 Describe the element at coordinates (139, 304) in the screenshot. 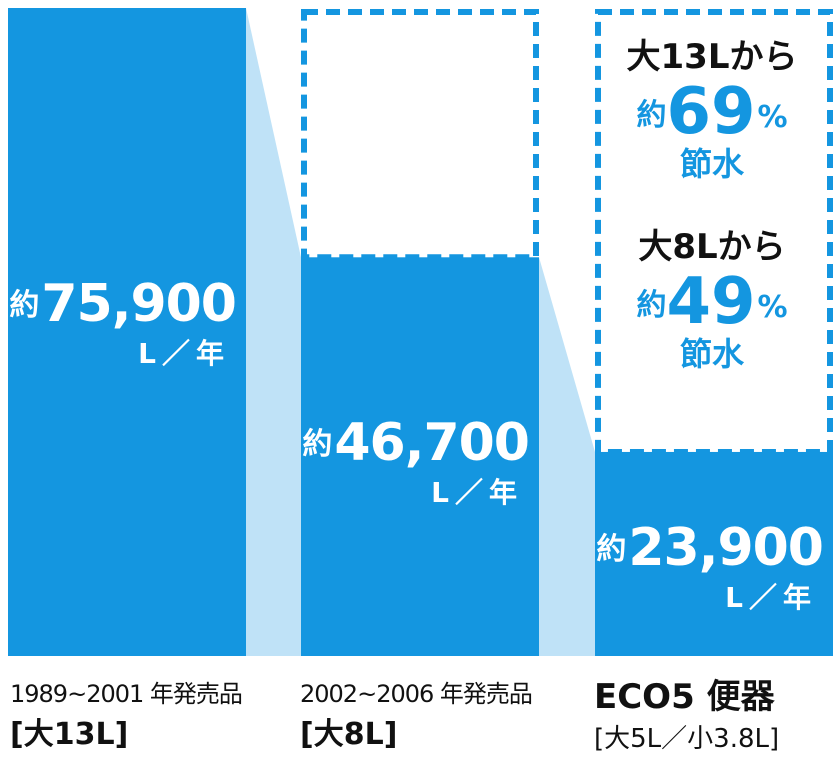

I see `bar-value: 75,900` at that location.